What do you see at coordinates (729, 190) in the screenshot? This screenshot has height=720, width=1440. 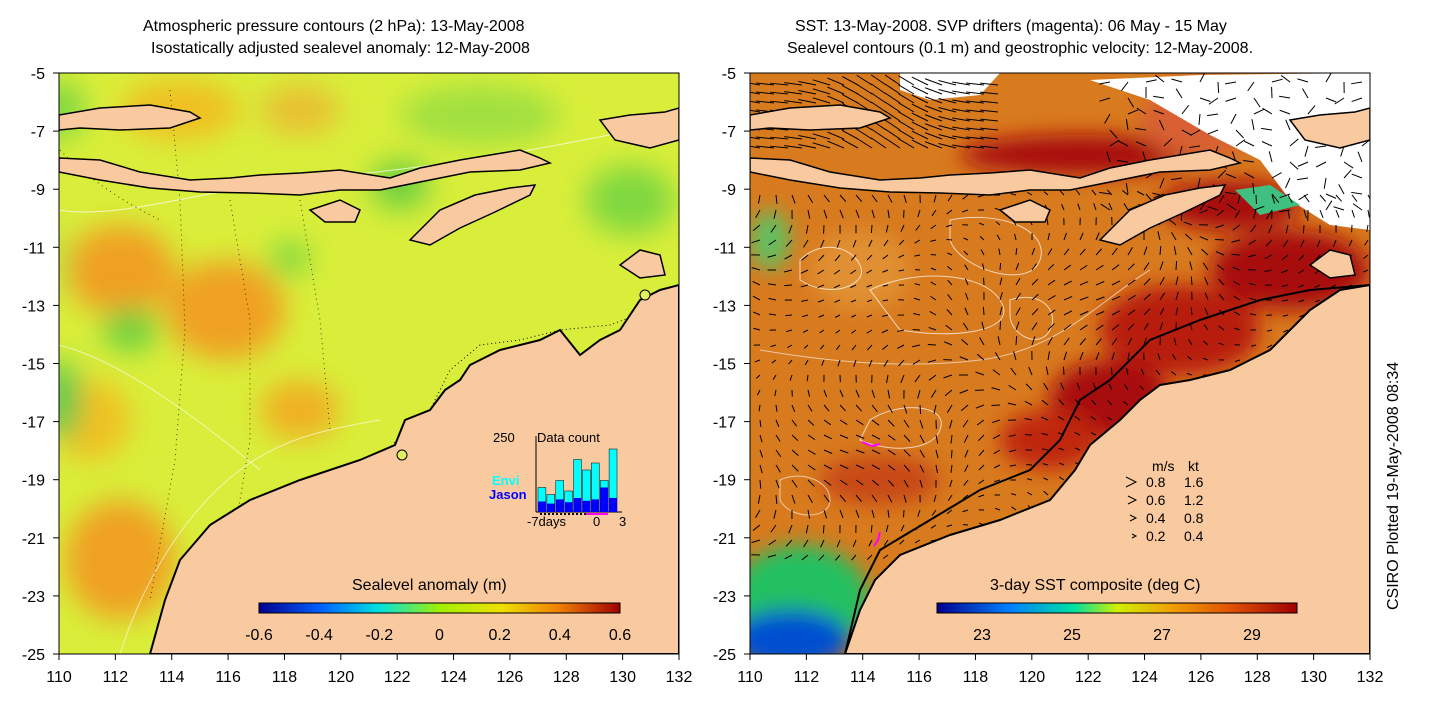 I see `right-y-tick-label: -9` at bounding box center [729, 190].